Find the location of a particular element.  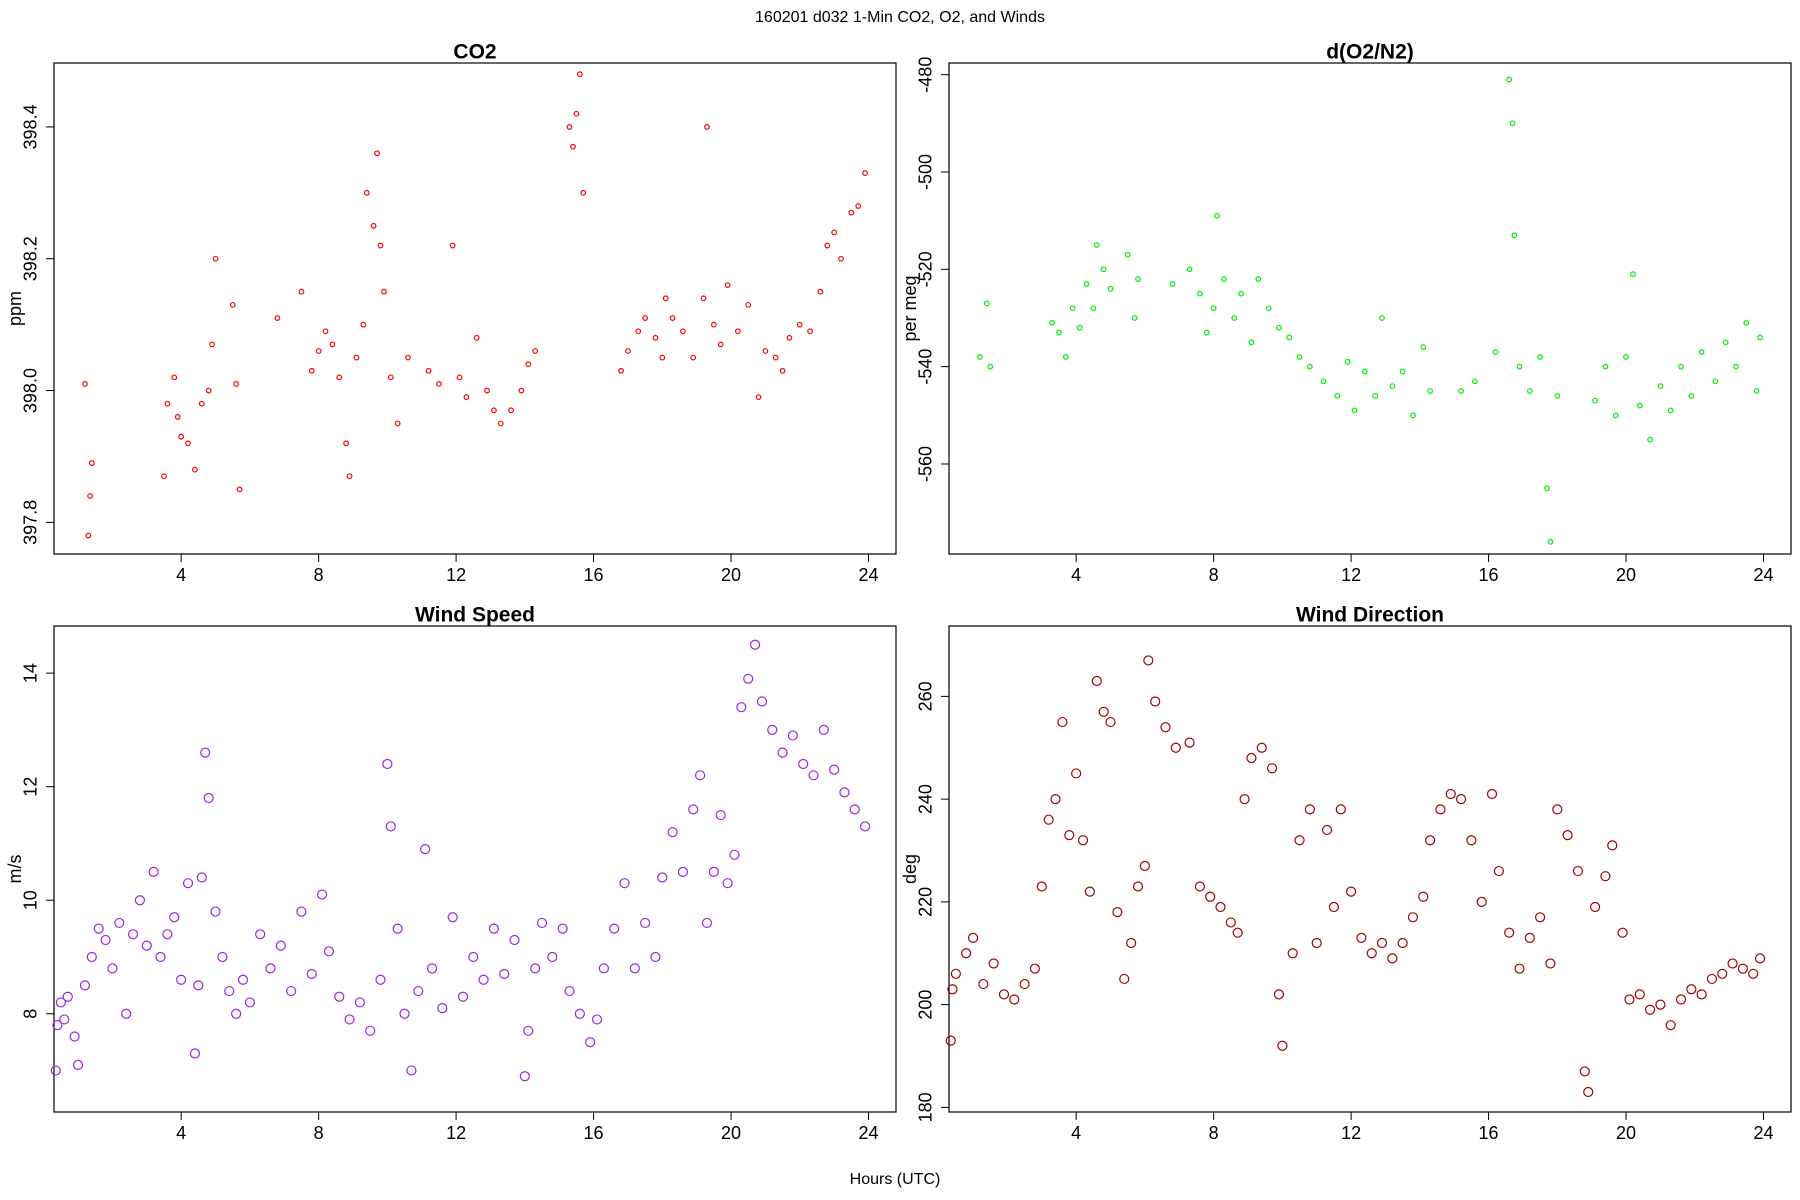

y-tick-label: 180 is located at coordinates (926, 1107).